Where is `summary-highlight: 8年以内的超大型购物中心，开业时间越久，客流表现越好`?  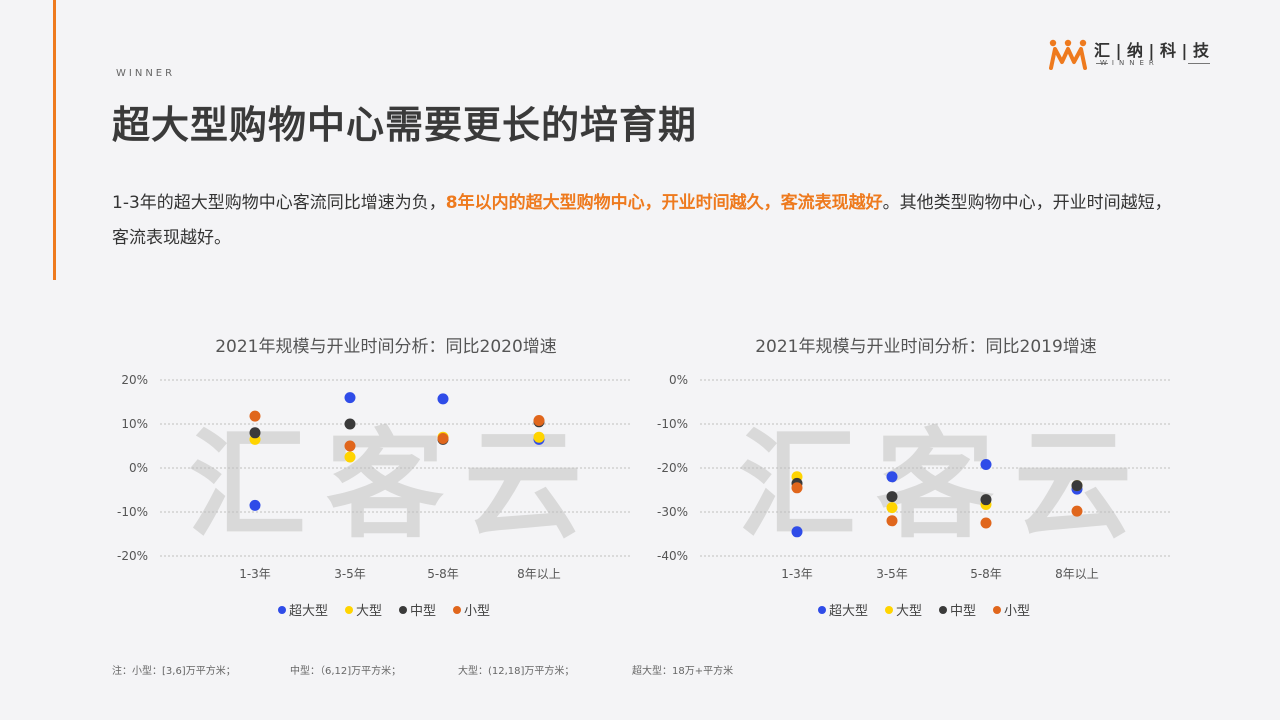 summary-highlight: 8年以内的超大型购物中心，开业时间越久，客流表现越好 is located at coordinates (664, 203).